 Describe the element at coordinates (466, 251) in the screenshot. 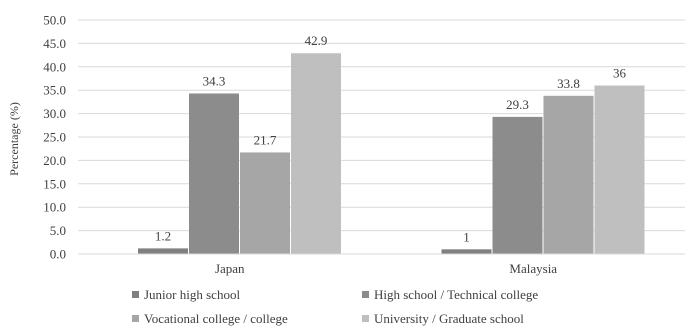

I see `bar-junior-high-school-malaysia` at that location.